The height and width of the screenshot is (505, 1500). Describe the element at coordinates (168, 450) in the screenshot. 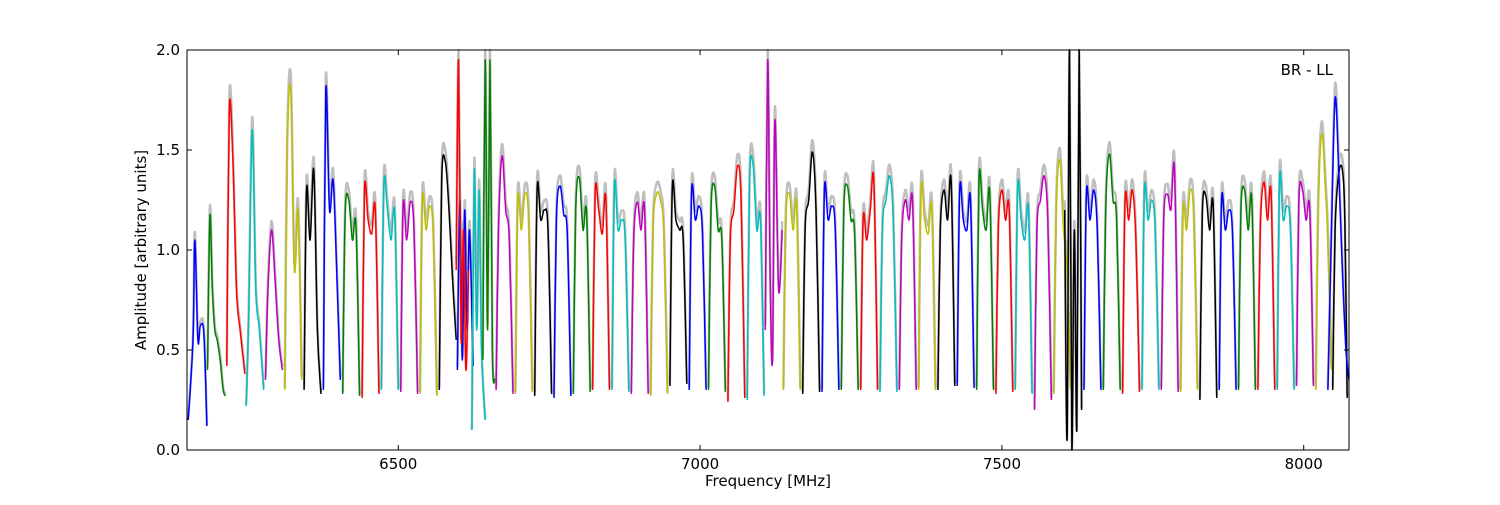

I see `y-tick-label-0: 0.0` at that location.